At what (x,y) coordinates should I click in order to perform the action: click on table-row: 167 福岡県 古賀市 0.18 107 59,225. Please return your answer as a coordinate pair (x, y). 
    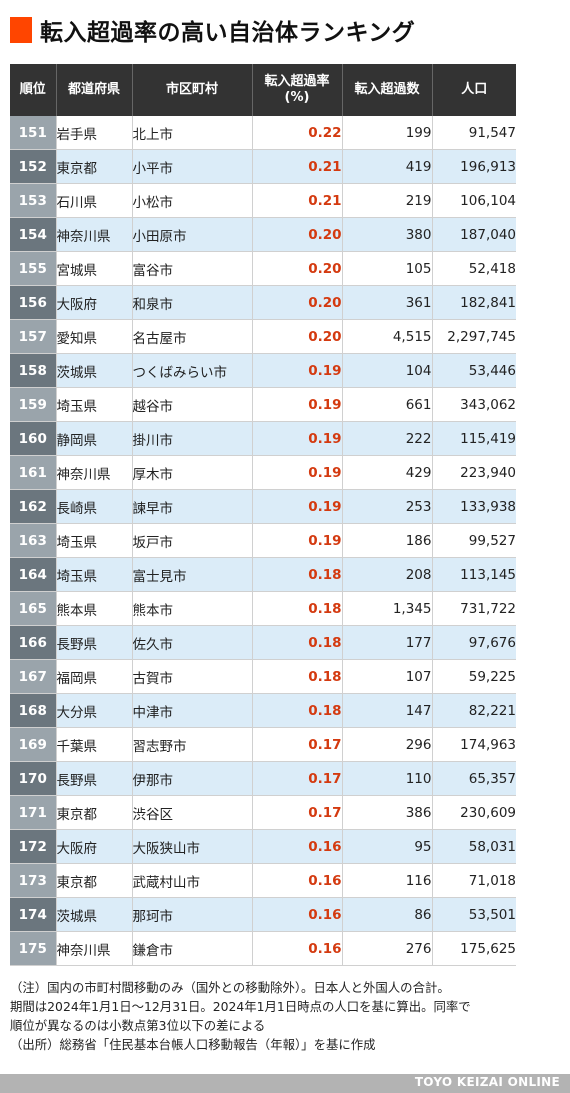
    Looking at the image, I should click on (263, 676).